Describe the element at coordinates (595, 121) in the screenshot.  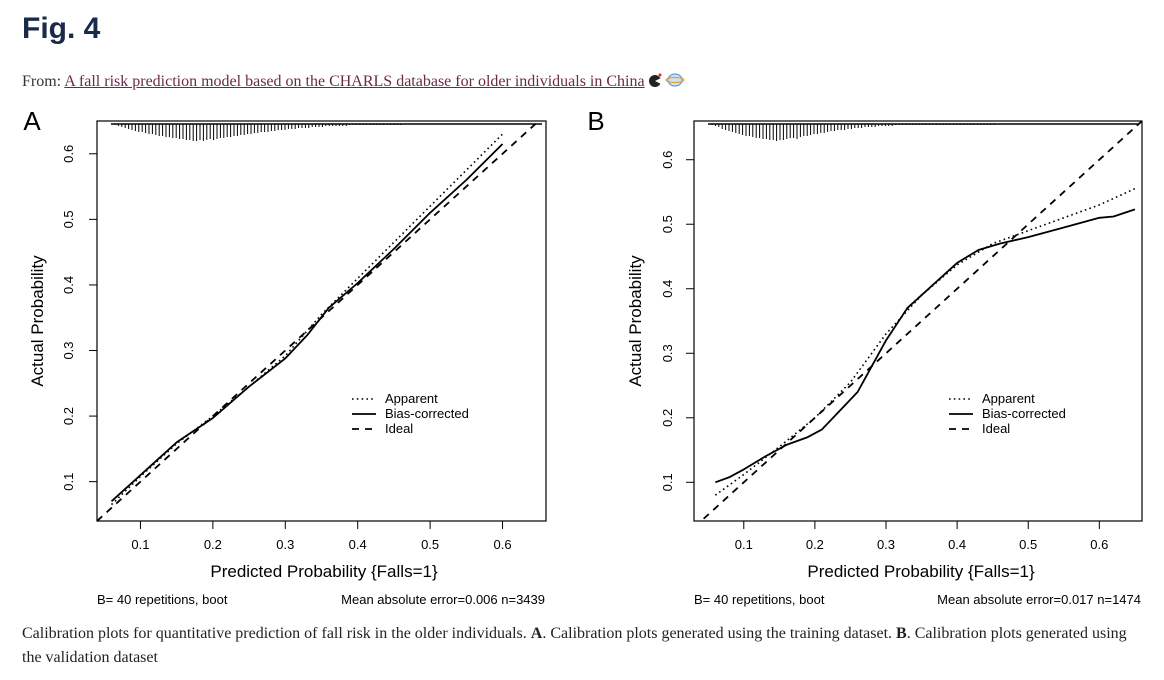
I see `panel-label: B` at that location.